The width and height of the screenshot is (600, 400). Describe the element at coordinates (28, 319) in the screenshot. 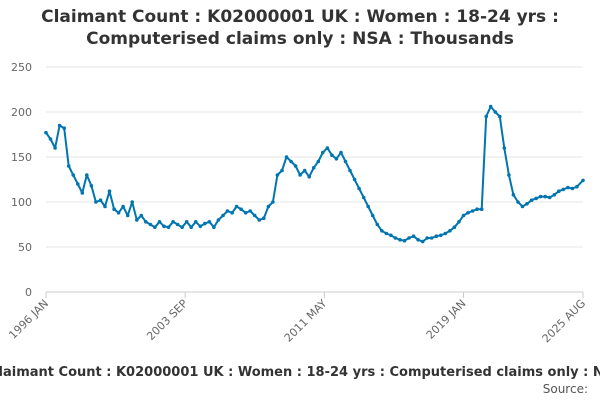

I see `x-tick-label: 1996 JAN` at that location.